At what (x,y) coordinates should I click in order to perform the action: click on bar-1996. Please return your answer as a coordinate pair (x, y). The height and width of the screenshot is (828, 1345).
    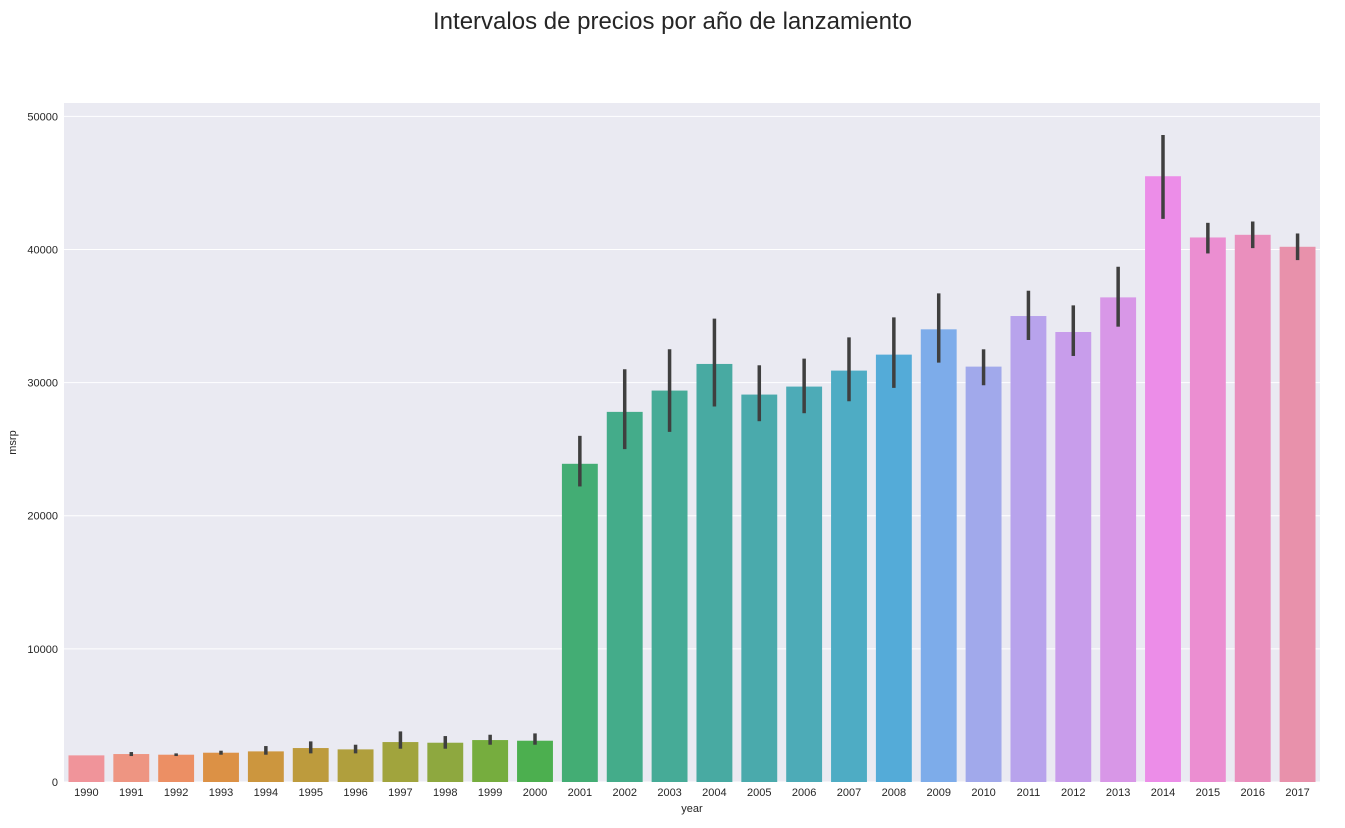
    Looking at the image, I should click on (355, 765).